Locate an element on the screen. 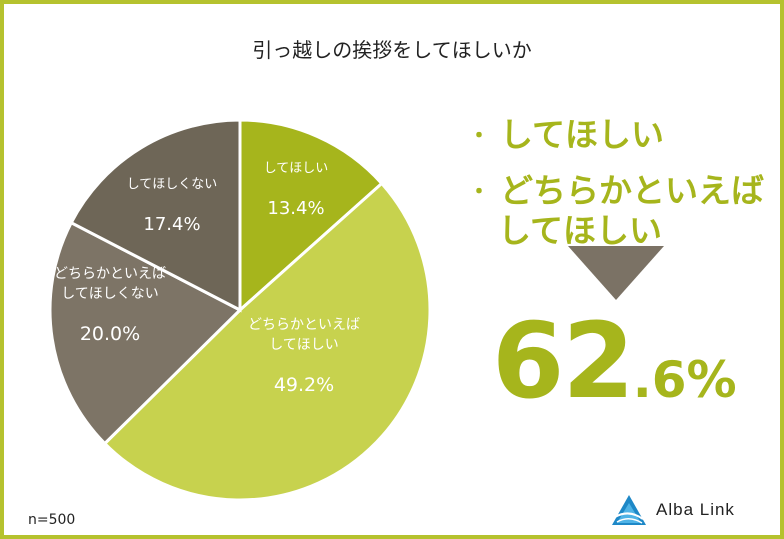 The width and height of the screenshot is (784, 539). slice-label-3-line-0: してほしくない is located at coordinates (172, 184).